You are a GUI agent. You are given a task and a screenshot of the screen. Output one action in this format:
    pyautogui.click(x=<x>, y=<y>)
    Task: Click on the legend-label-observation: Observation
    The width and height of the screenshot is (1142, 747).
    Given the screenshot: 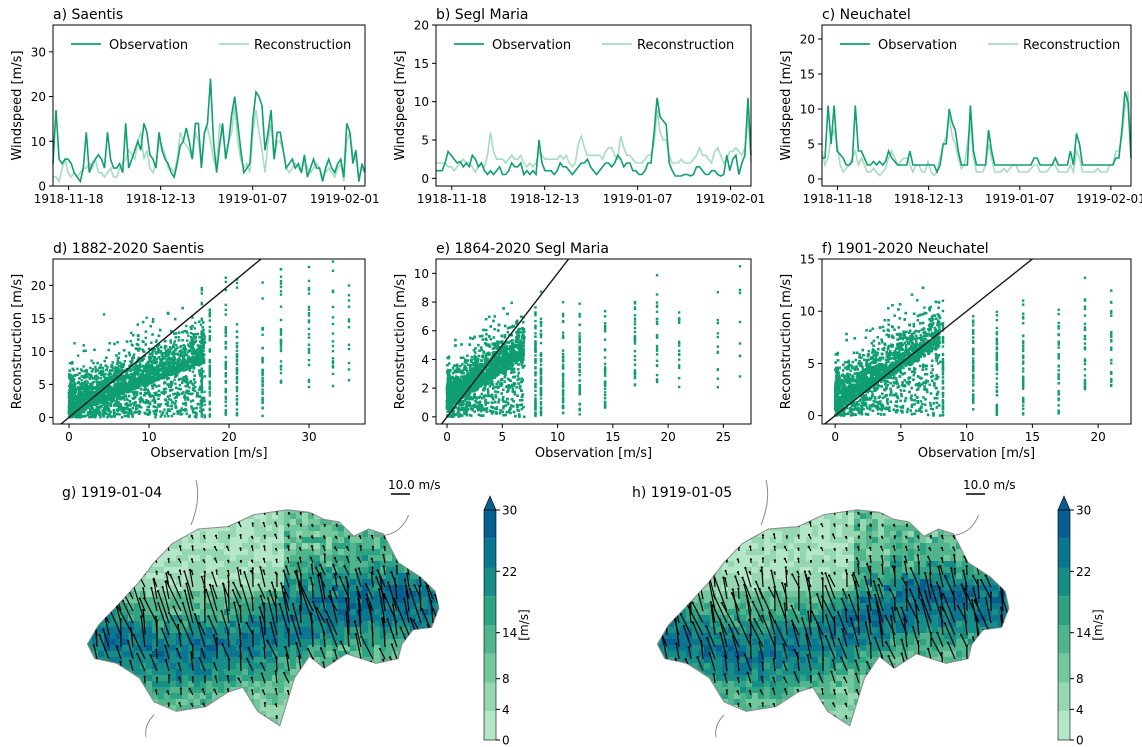 What is the action you would take?
    pyautogui.click(x=917, y=45)
    